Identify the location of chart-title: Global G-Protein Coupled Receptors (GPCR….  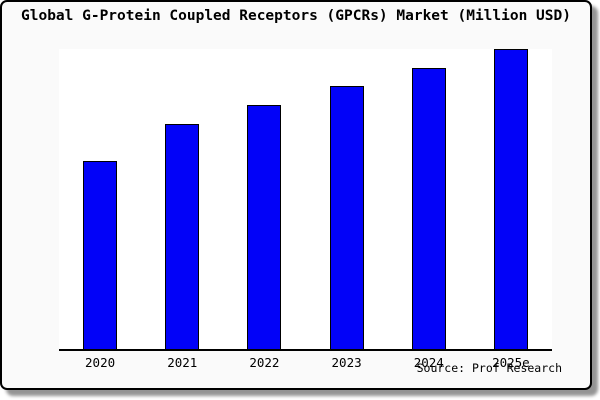
(296, 16).